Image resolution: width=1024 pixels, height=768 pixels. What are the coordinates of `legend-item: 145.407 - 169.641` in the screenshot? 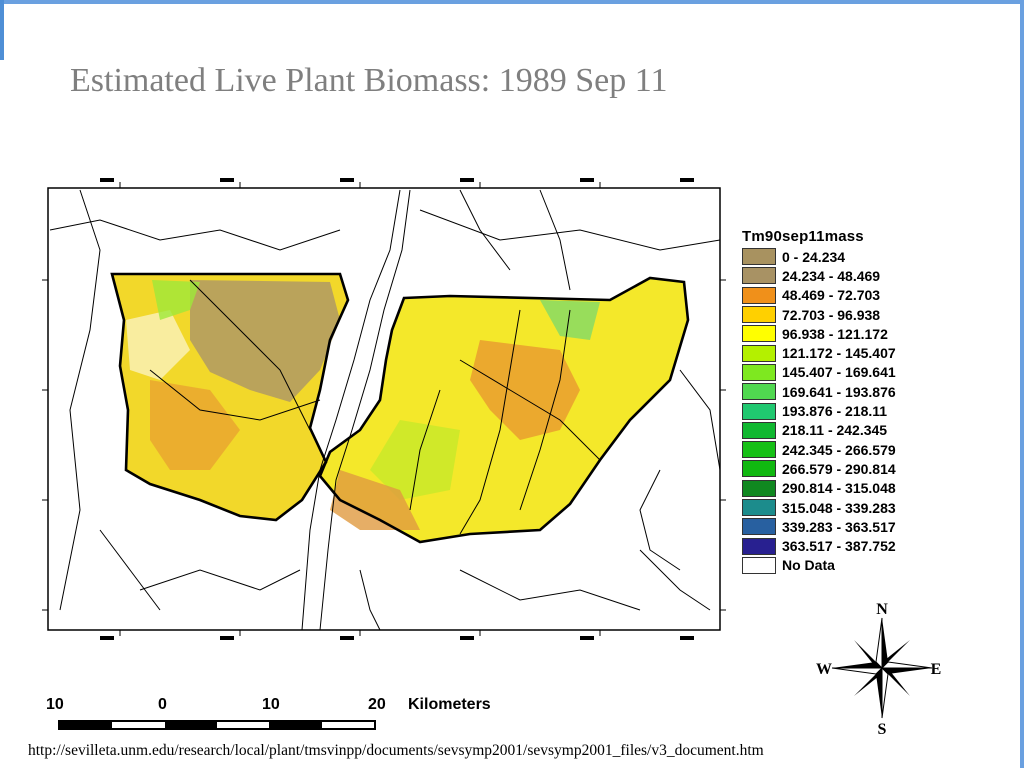 It's located at (842, 372).